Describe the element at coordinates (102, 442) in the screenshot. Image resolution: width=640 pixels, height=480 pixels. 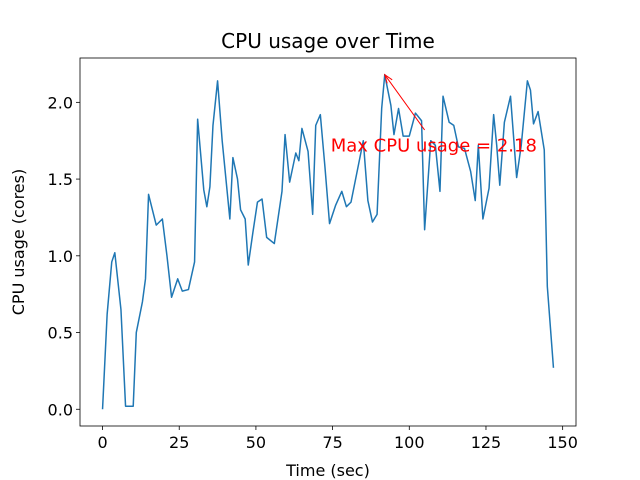
I see `x-tick-label: 0` at that location.